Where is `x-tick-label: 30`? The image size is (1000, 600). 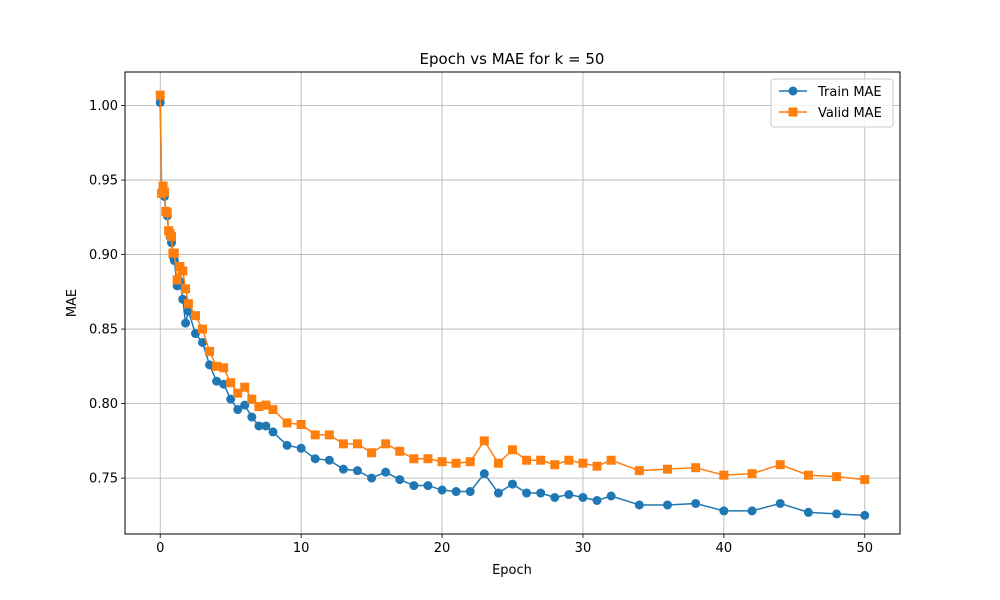
x-tick-label: 30 is located at coordinates (583, 548).